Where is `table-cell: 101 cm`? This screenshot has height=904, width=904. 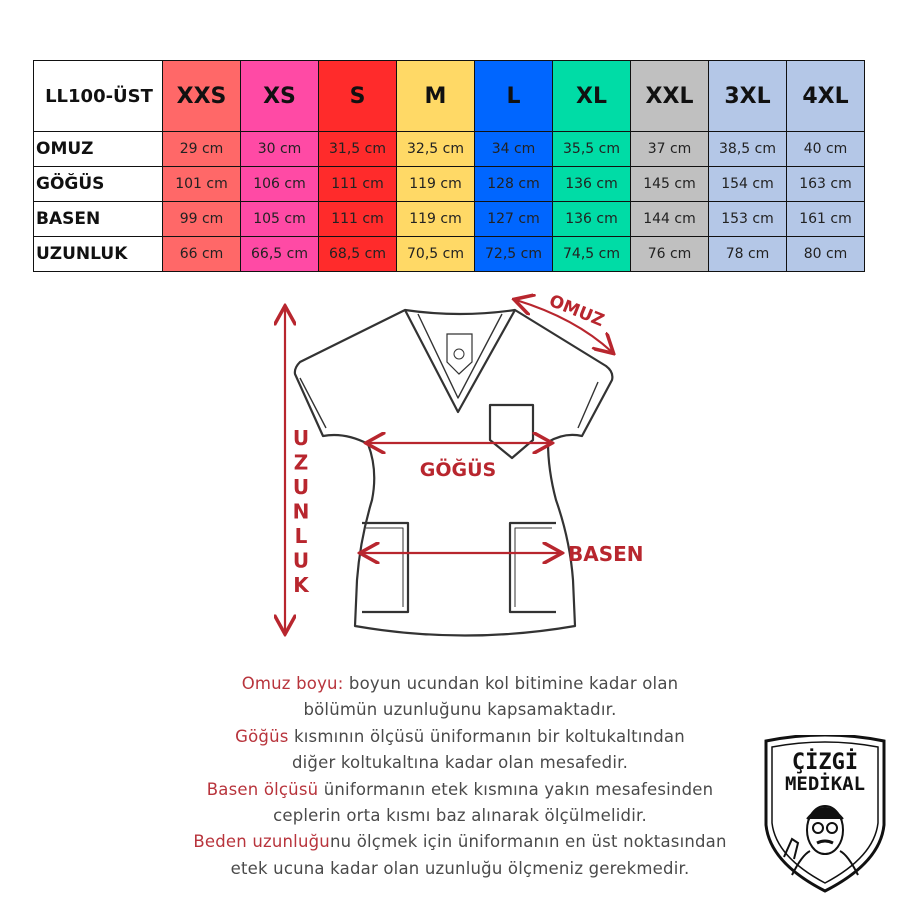
table-cell: 101 cm is located at coordinates (201, 184).